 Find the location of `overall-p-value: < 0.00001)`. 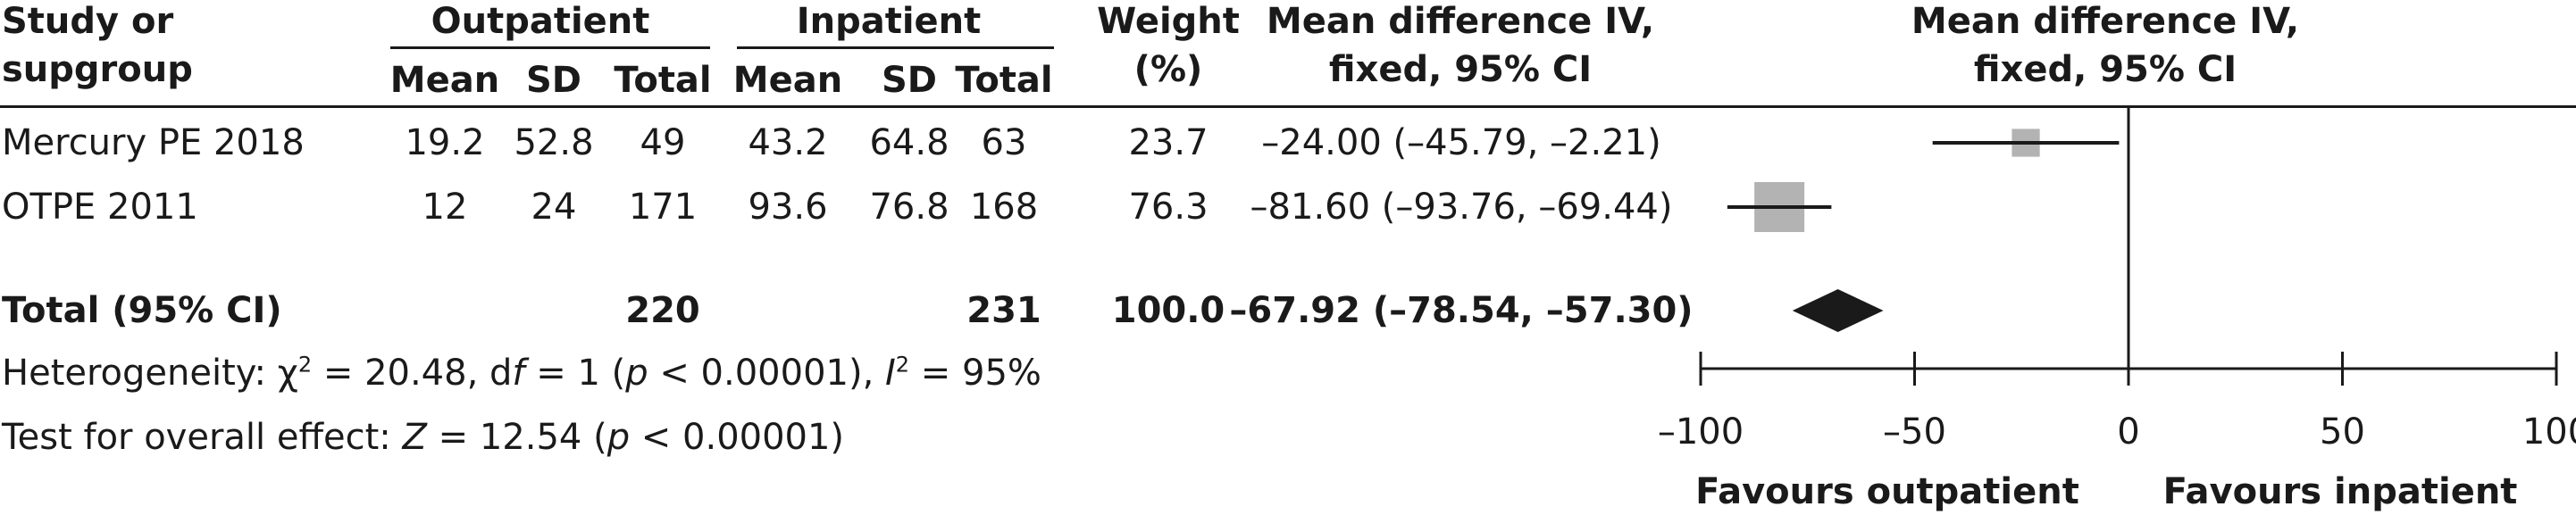

overall-p-value: < 0.00001) is located at coordinates (738, 437).